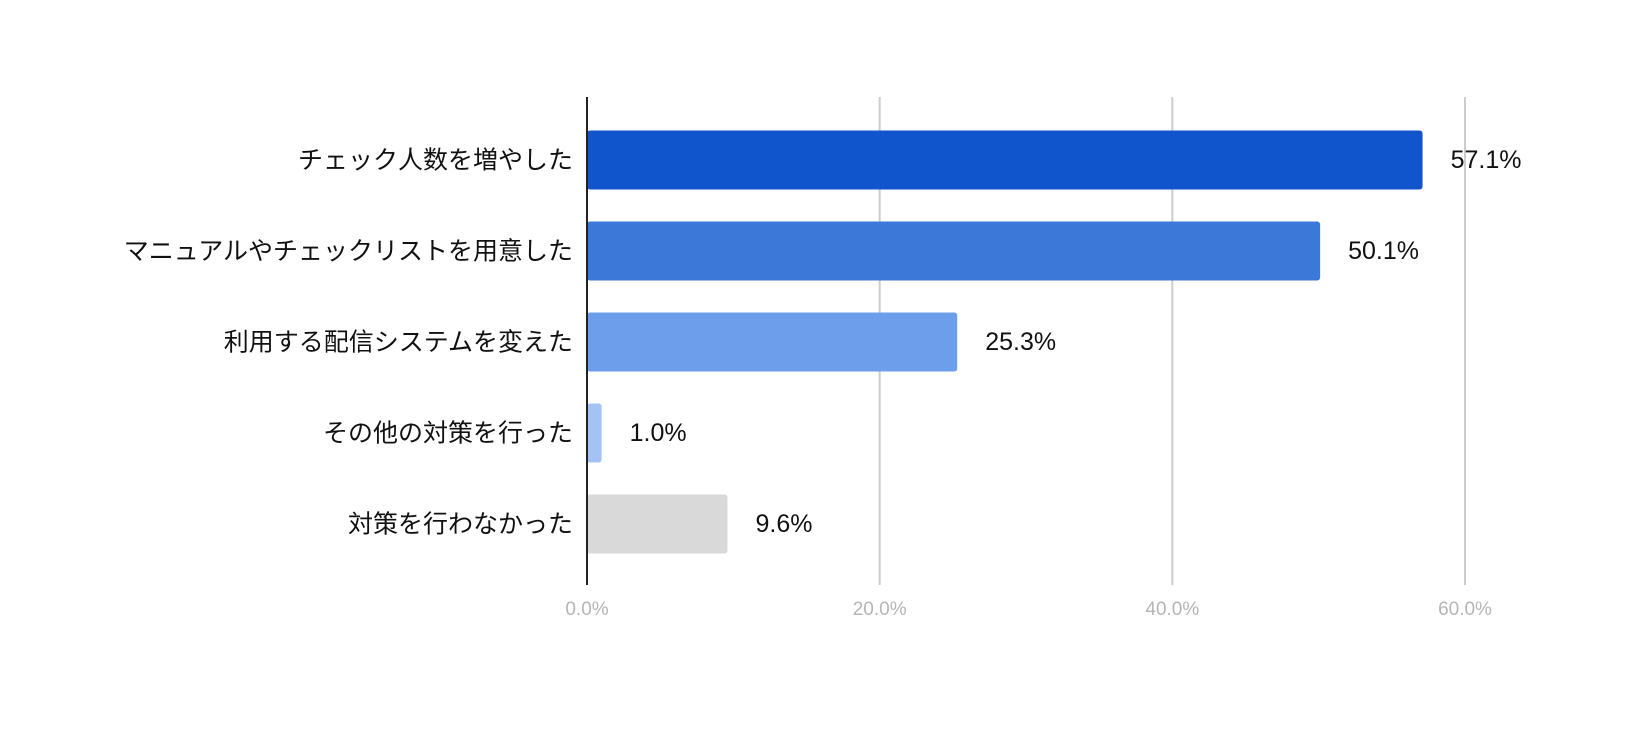 This screenshot has width=1630, height=742. Describe the element at coordinates (586, 609) in the screenshot. I see `x-tick-label: 0.0%` at that location.